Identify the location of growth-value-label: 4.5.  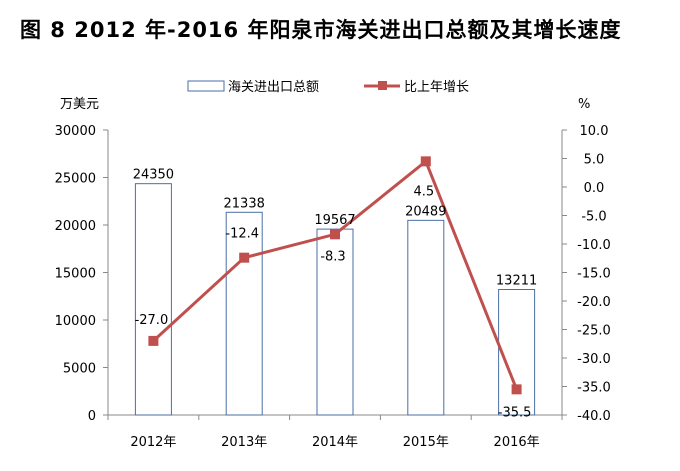
(423, 191).